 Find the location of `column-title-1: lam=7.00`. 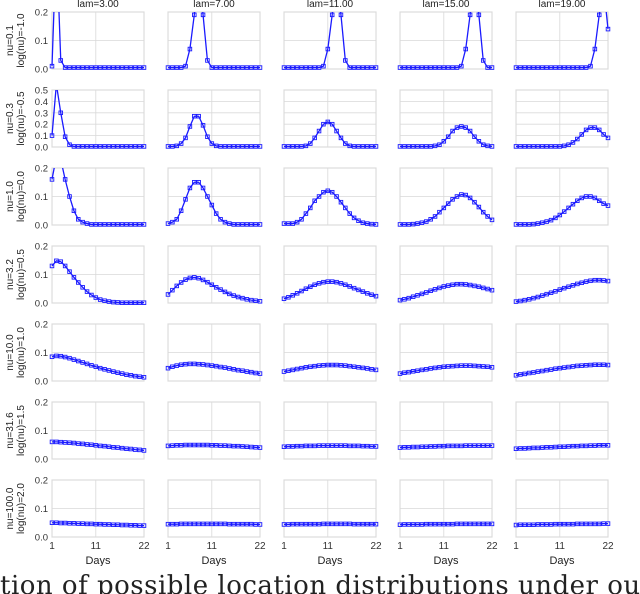

column-title-1: lam=7.00 is located at coordinates (214, 5).